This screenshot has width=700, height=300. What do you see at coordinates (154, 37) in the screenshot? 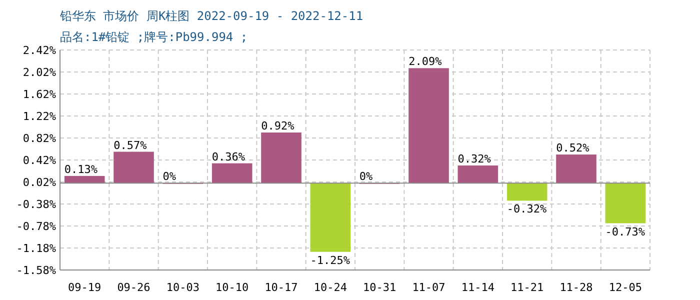
I see `chart-subtitle: 品名:1#铅锭 ;牌号:Pb99.994 ;` at bounding box center [154, 37].